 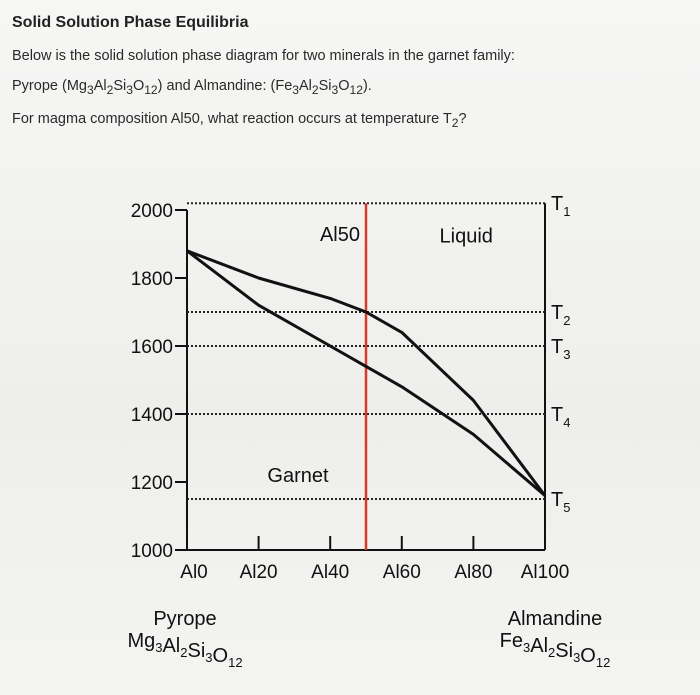 I want to click on temperature-label-subscript: 1, so click(x=566, y=211).